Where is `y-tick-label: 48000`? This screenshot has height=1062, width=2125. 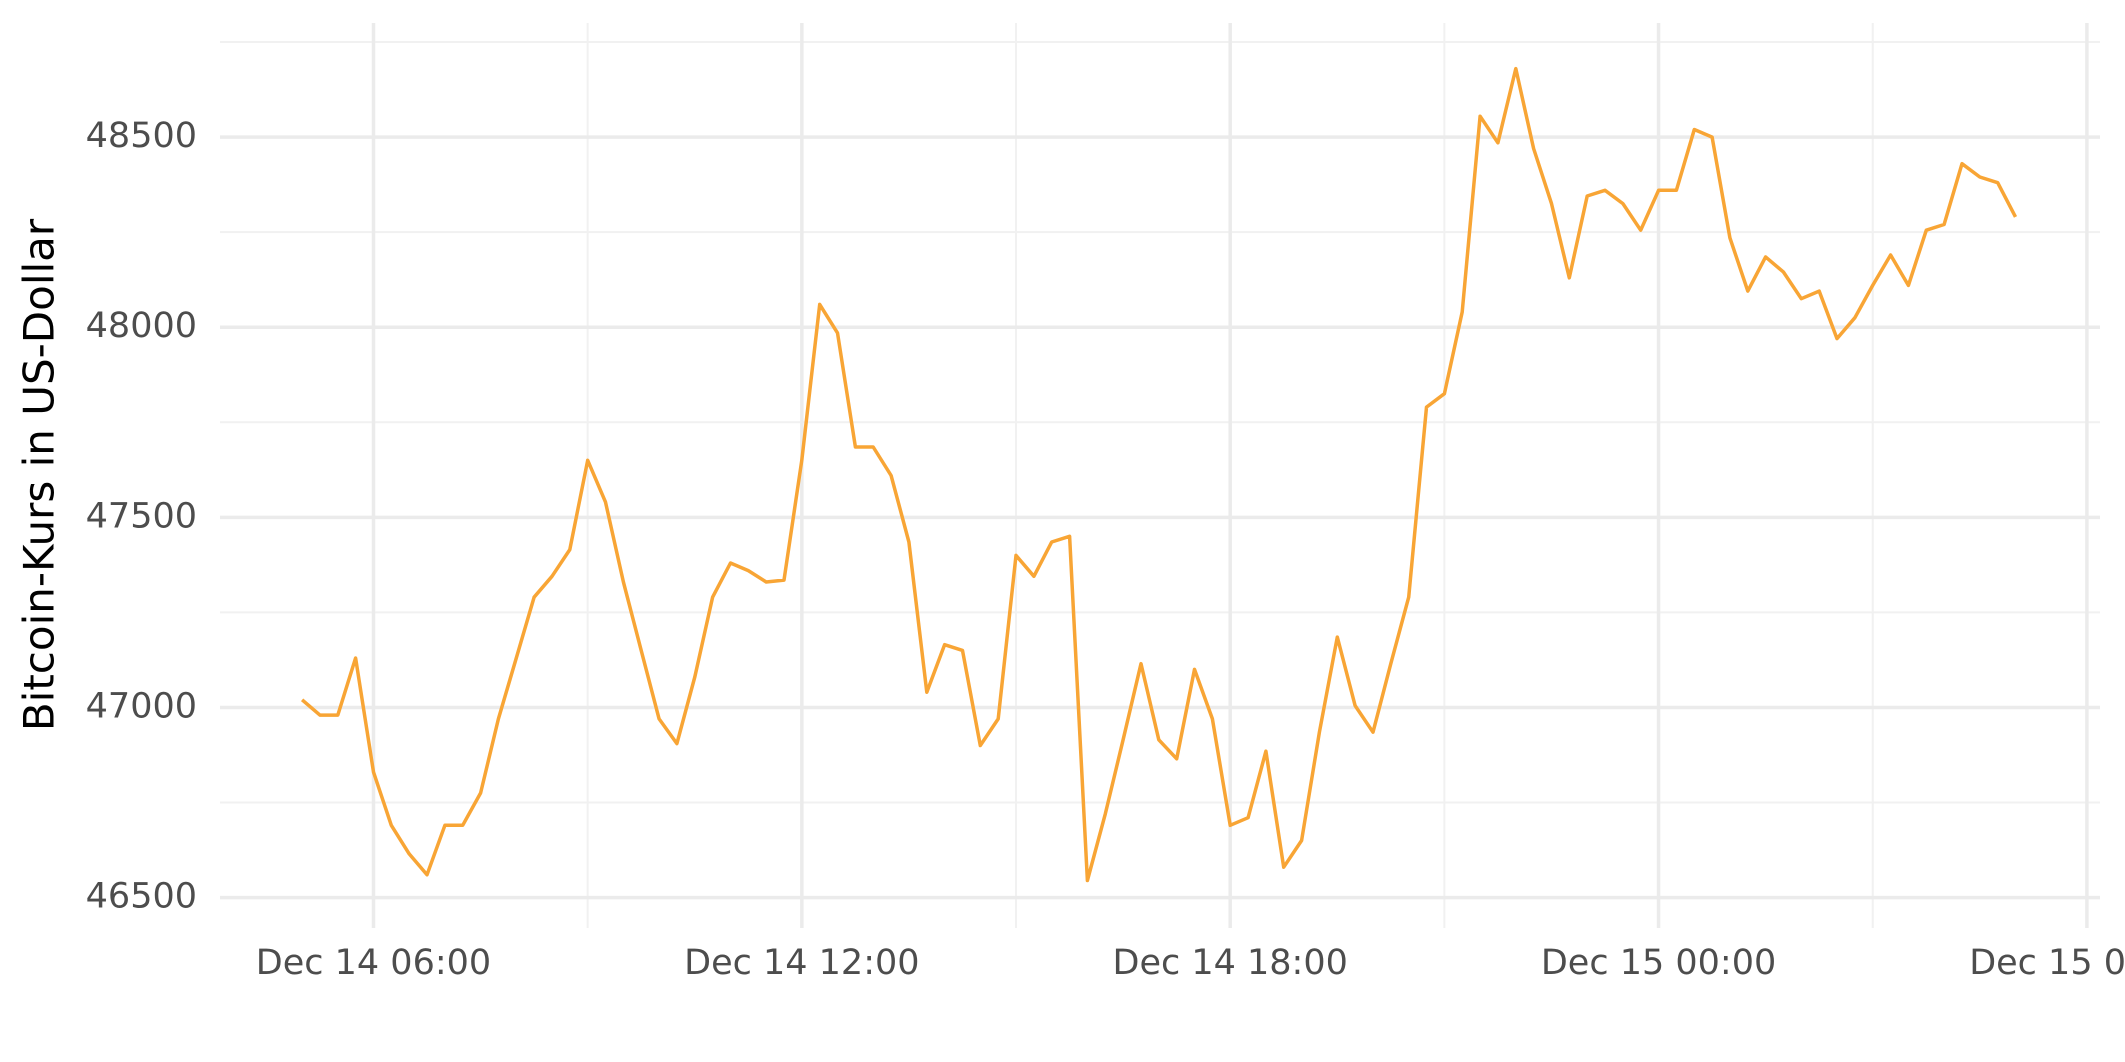
y-tick-label: 48000 is located at coordinates (141, 326).